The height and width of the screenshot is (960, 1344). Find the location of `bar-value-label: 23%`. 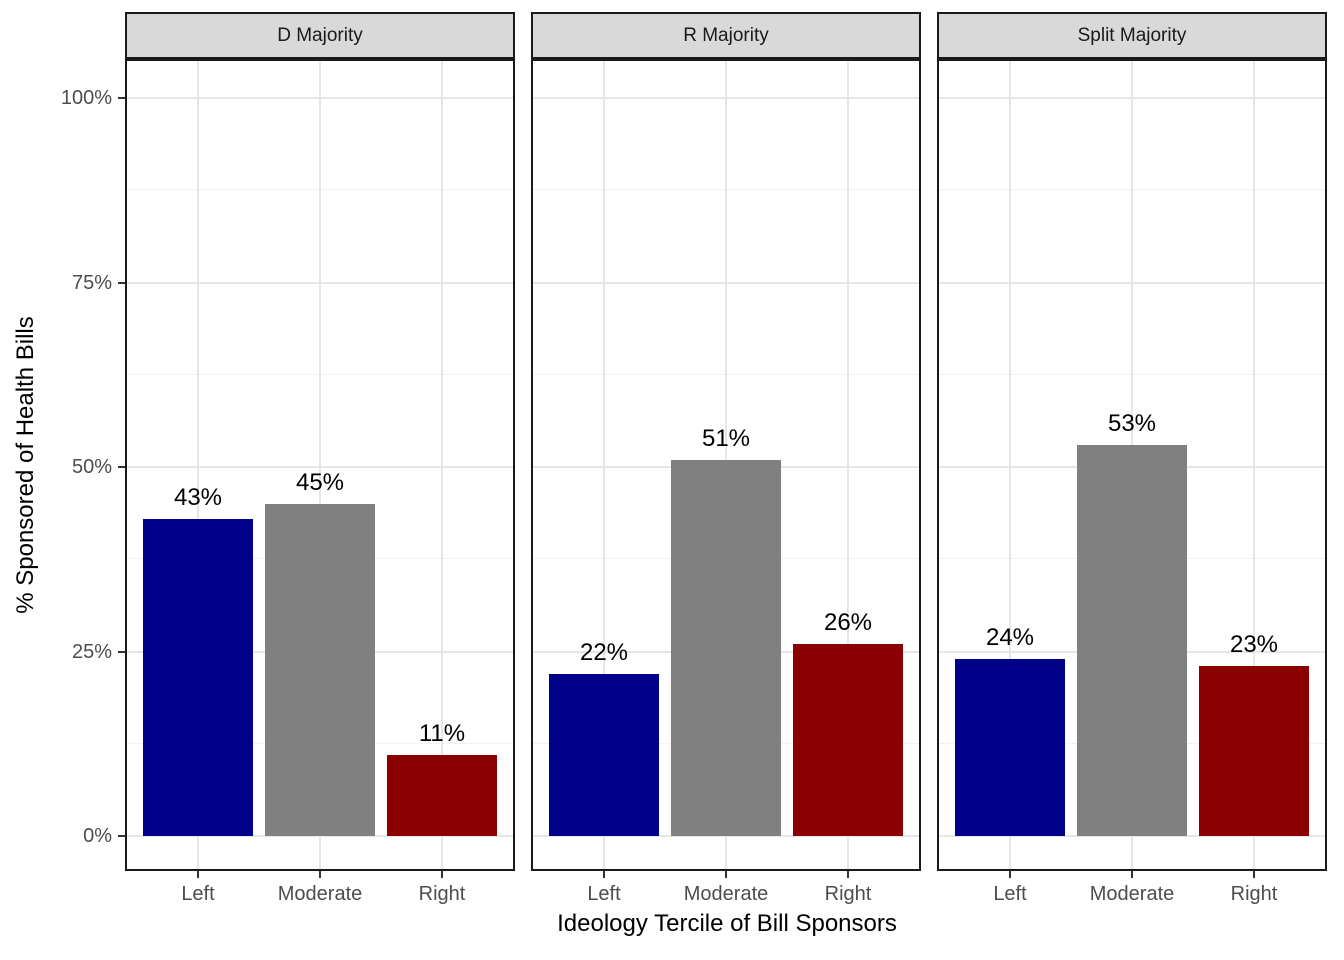

bar-value-label: 23% is located at coordinates (1254, 645).